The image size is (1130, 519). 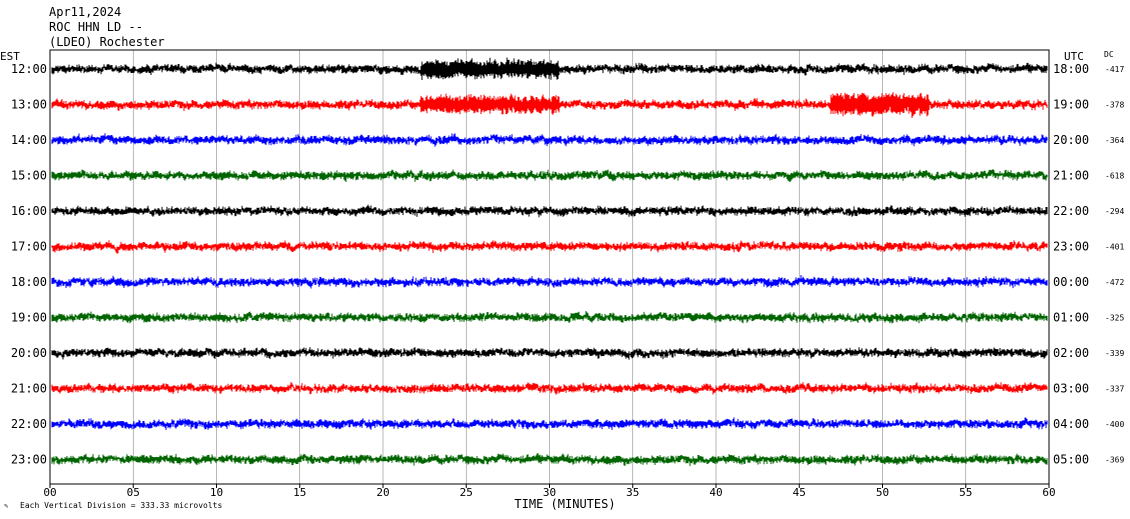 I want to click on date-label: Apr11,2024, so click(x=85, y=12).